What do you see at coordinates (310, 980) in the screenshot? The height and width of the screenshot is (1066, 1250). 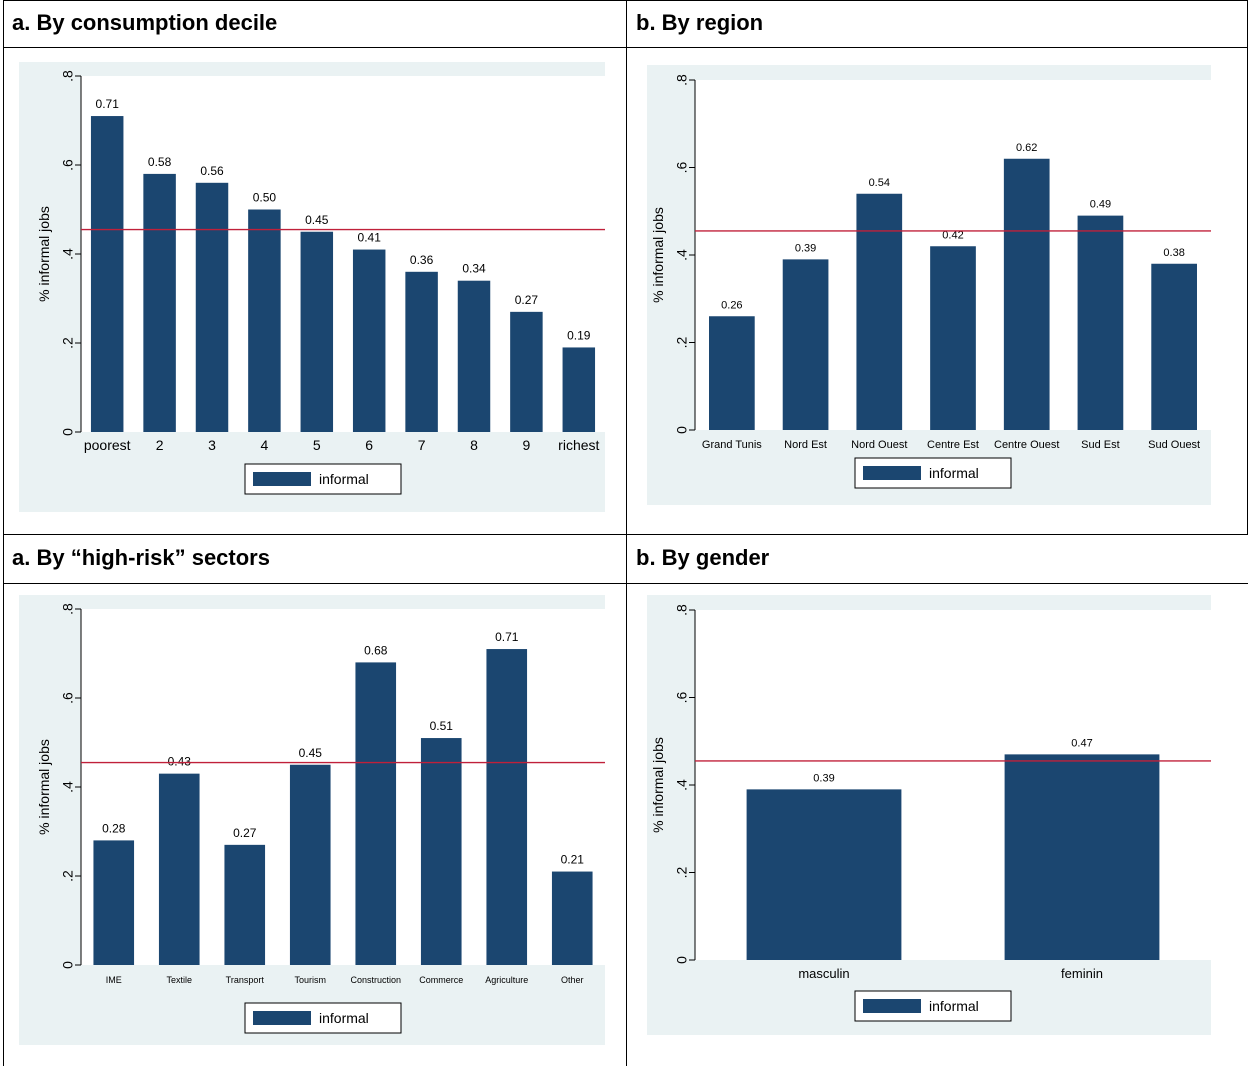 I see `x-category-label: Tourism` at bounding box center [310, 980].